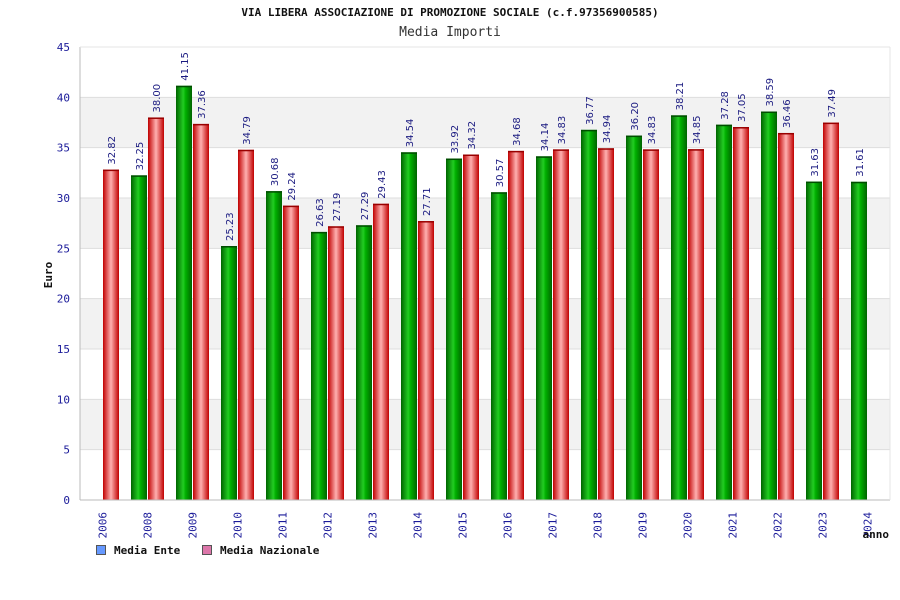 The height and width of the screenshot is (600, 900). I want to click on x-tick-label: 2015, so click(463, 525).